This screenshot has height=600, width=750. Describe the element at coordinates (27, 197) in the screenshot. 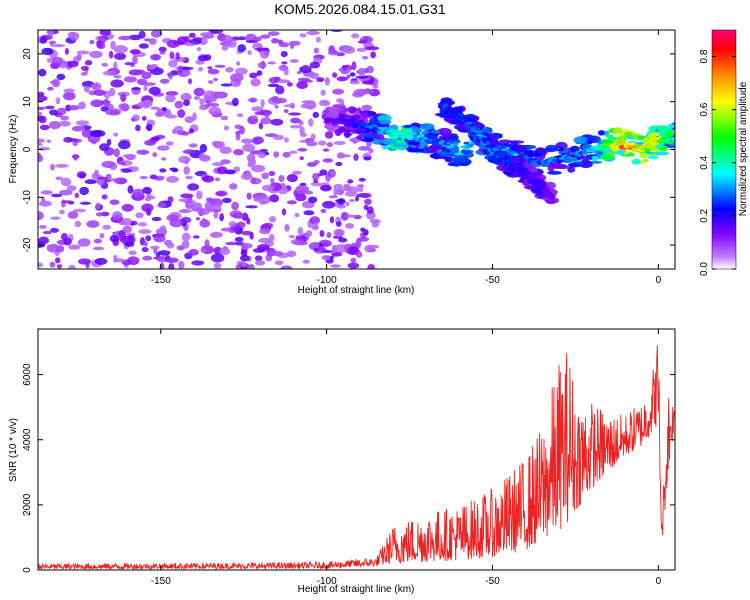

I see `spectrogram-y-tick-label: -10` at that location.